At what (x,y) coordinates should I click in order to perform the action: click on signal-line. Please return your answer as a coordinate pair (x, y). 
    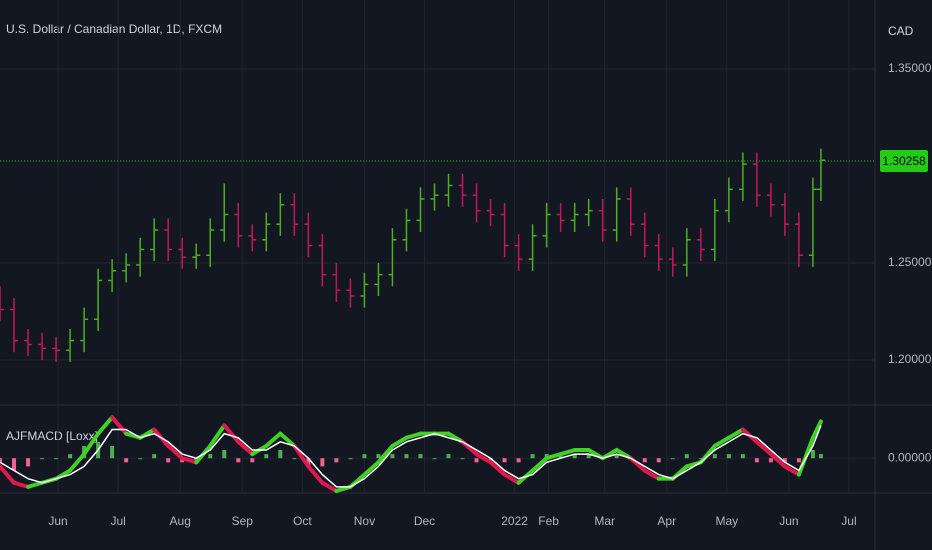
    Looking at the image, I should click on (411, 456).